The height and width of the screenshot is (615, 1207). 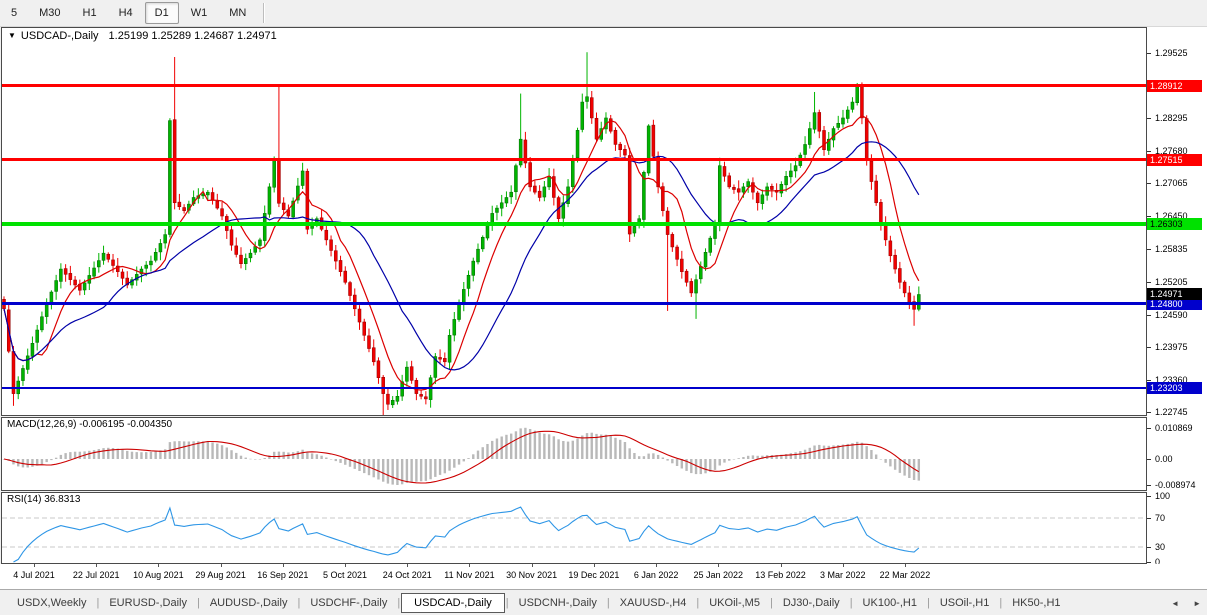 What do you see at coordinates (734, 602) in the screenshot?
I see `tab-ukoil-m5: UKOil-,M5` at bounding box center [734, 602].